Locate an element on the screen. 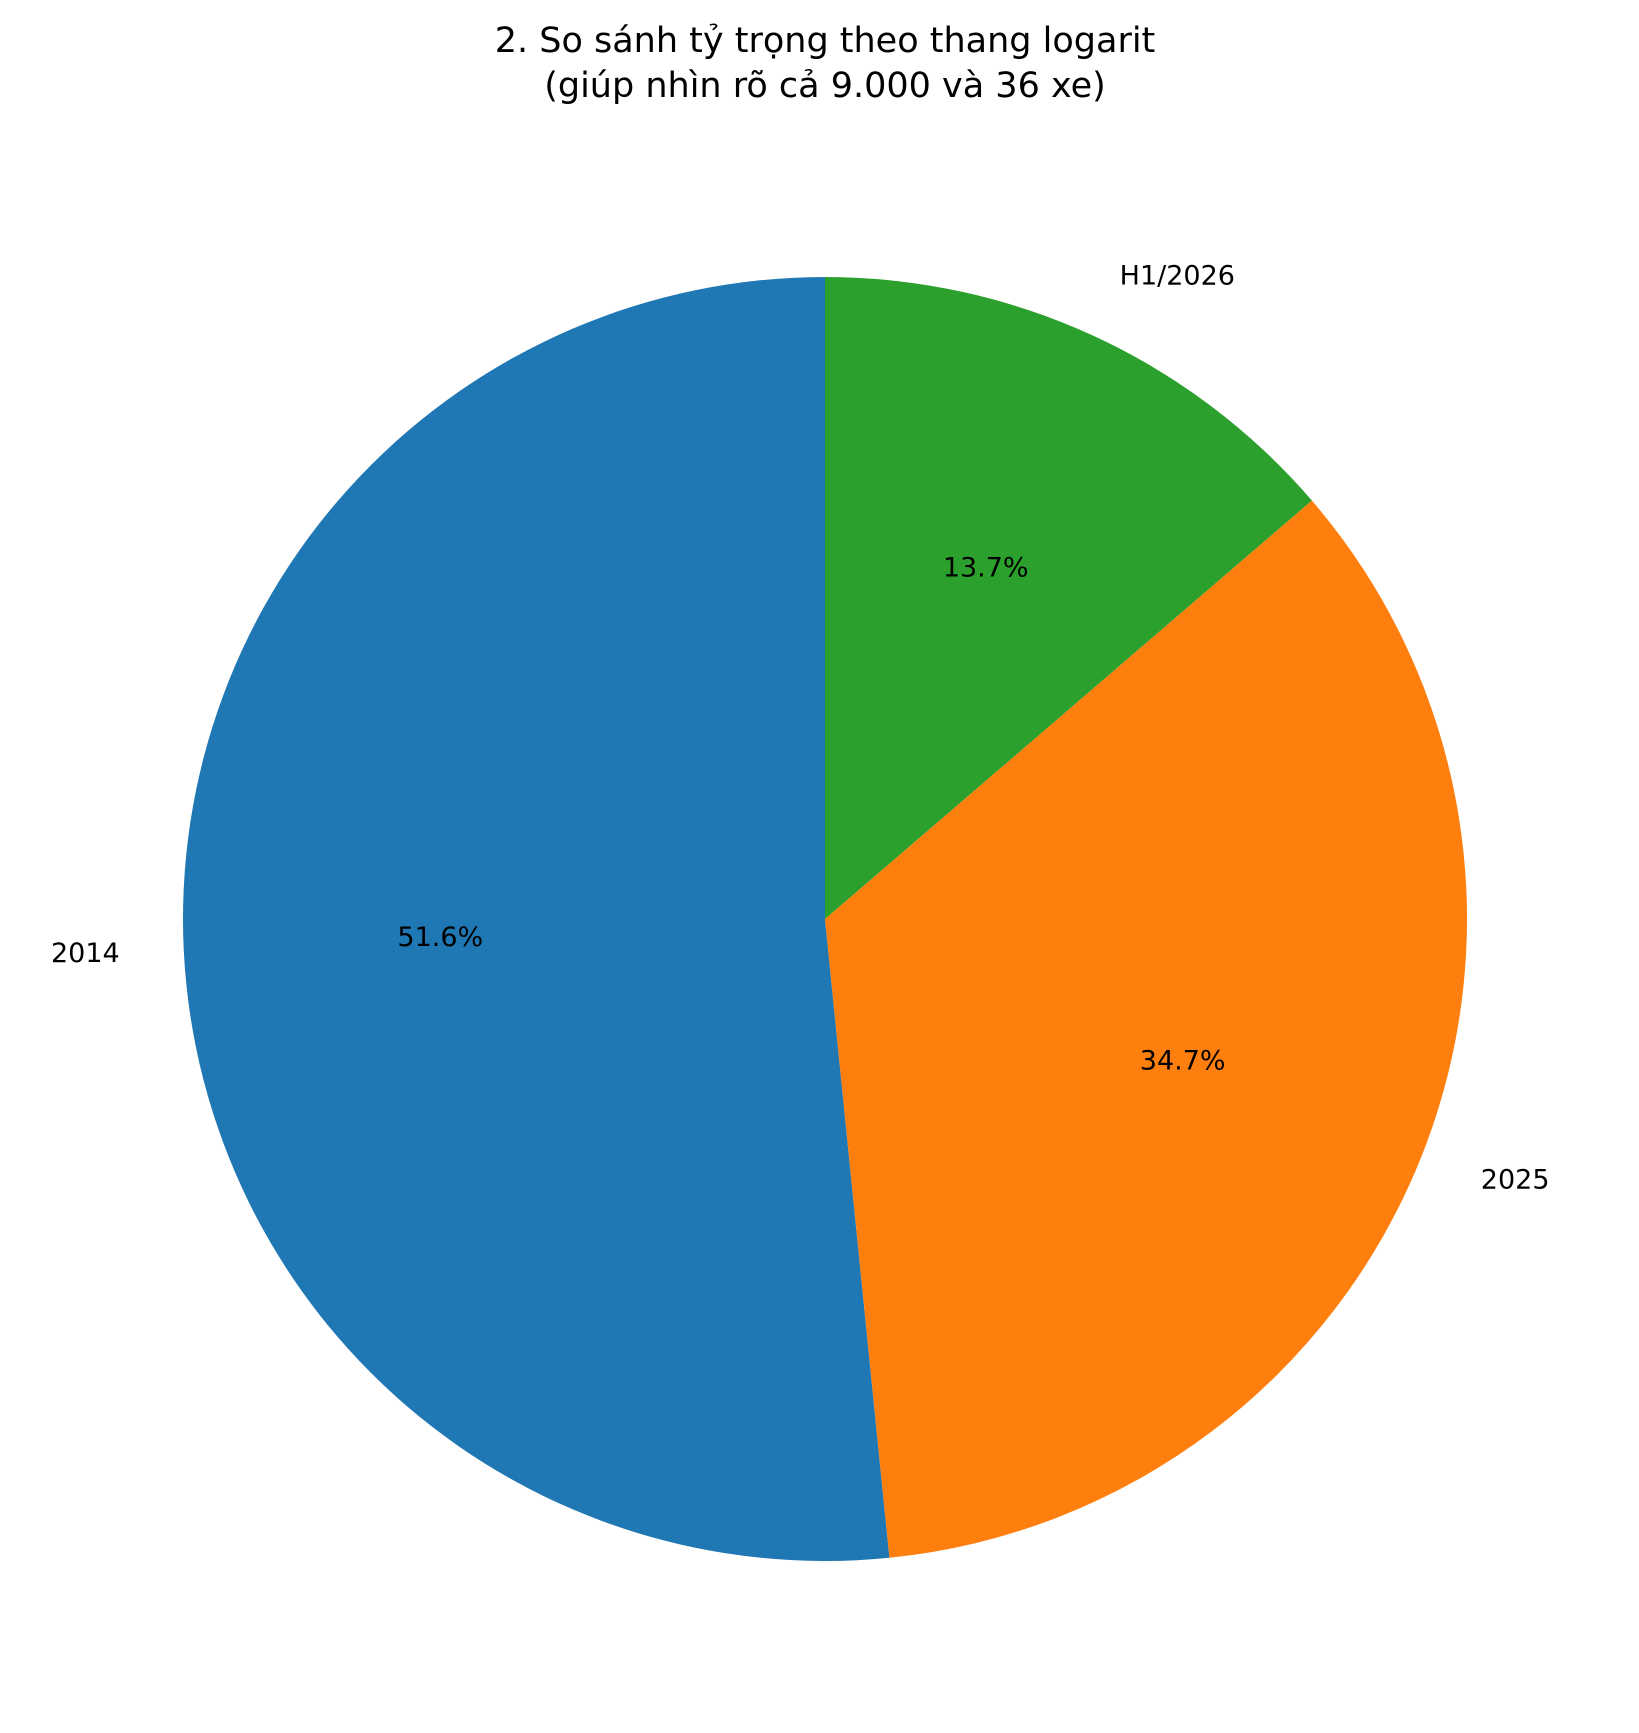 Image resolution: width=1639 pixels, height=1733 pixels. value-label: 51.6% is located at coordinates (440, 937).